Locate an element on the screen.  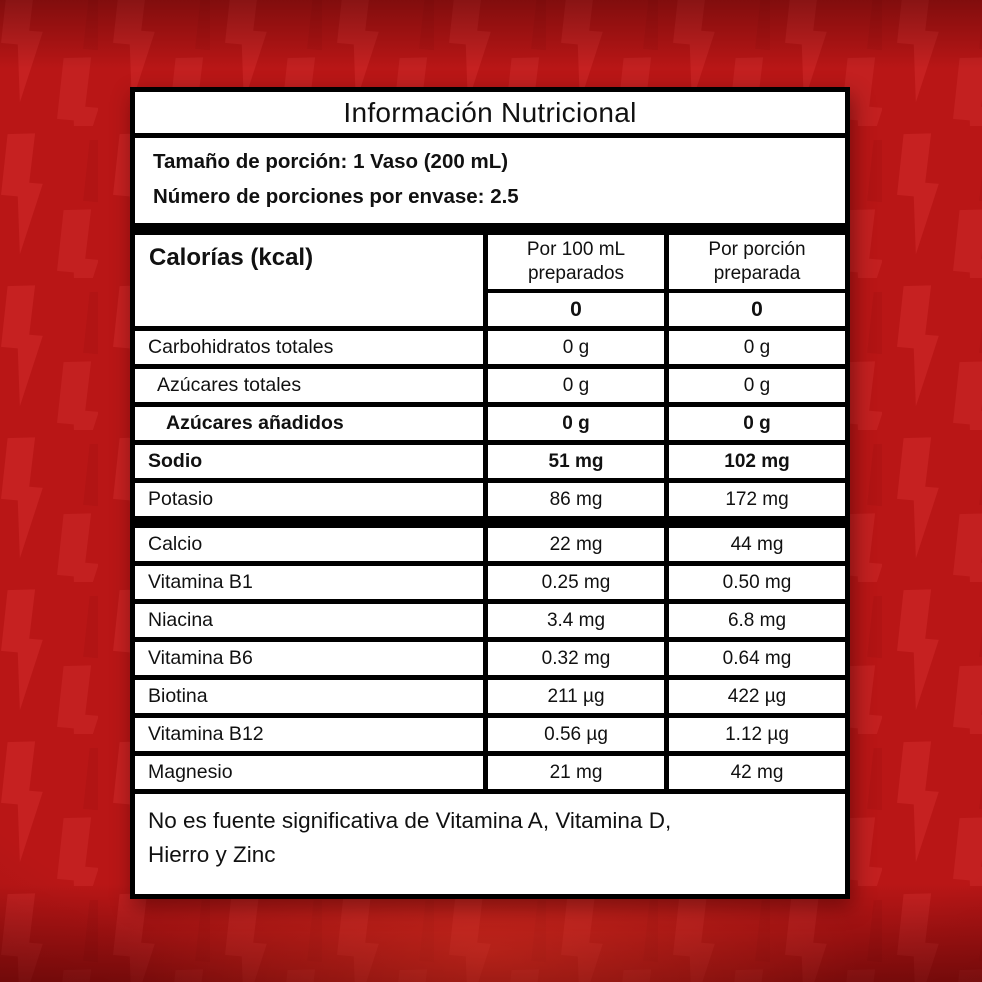
nutrient-value-per-portion: 102 mg is located at coordinates (757, 461).